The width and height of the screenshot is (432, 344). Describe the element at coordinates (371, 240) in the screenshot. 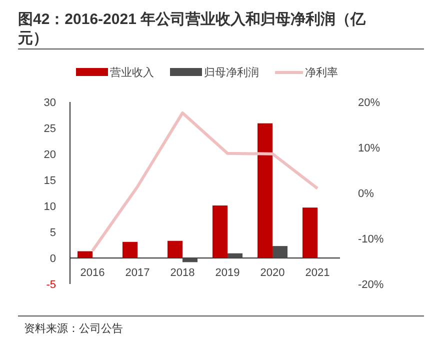

I see `y2-tick-label: -10%` at that location.